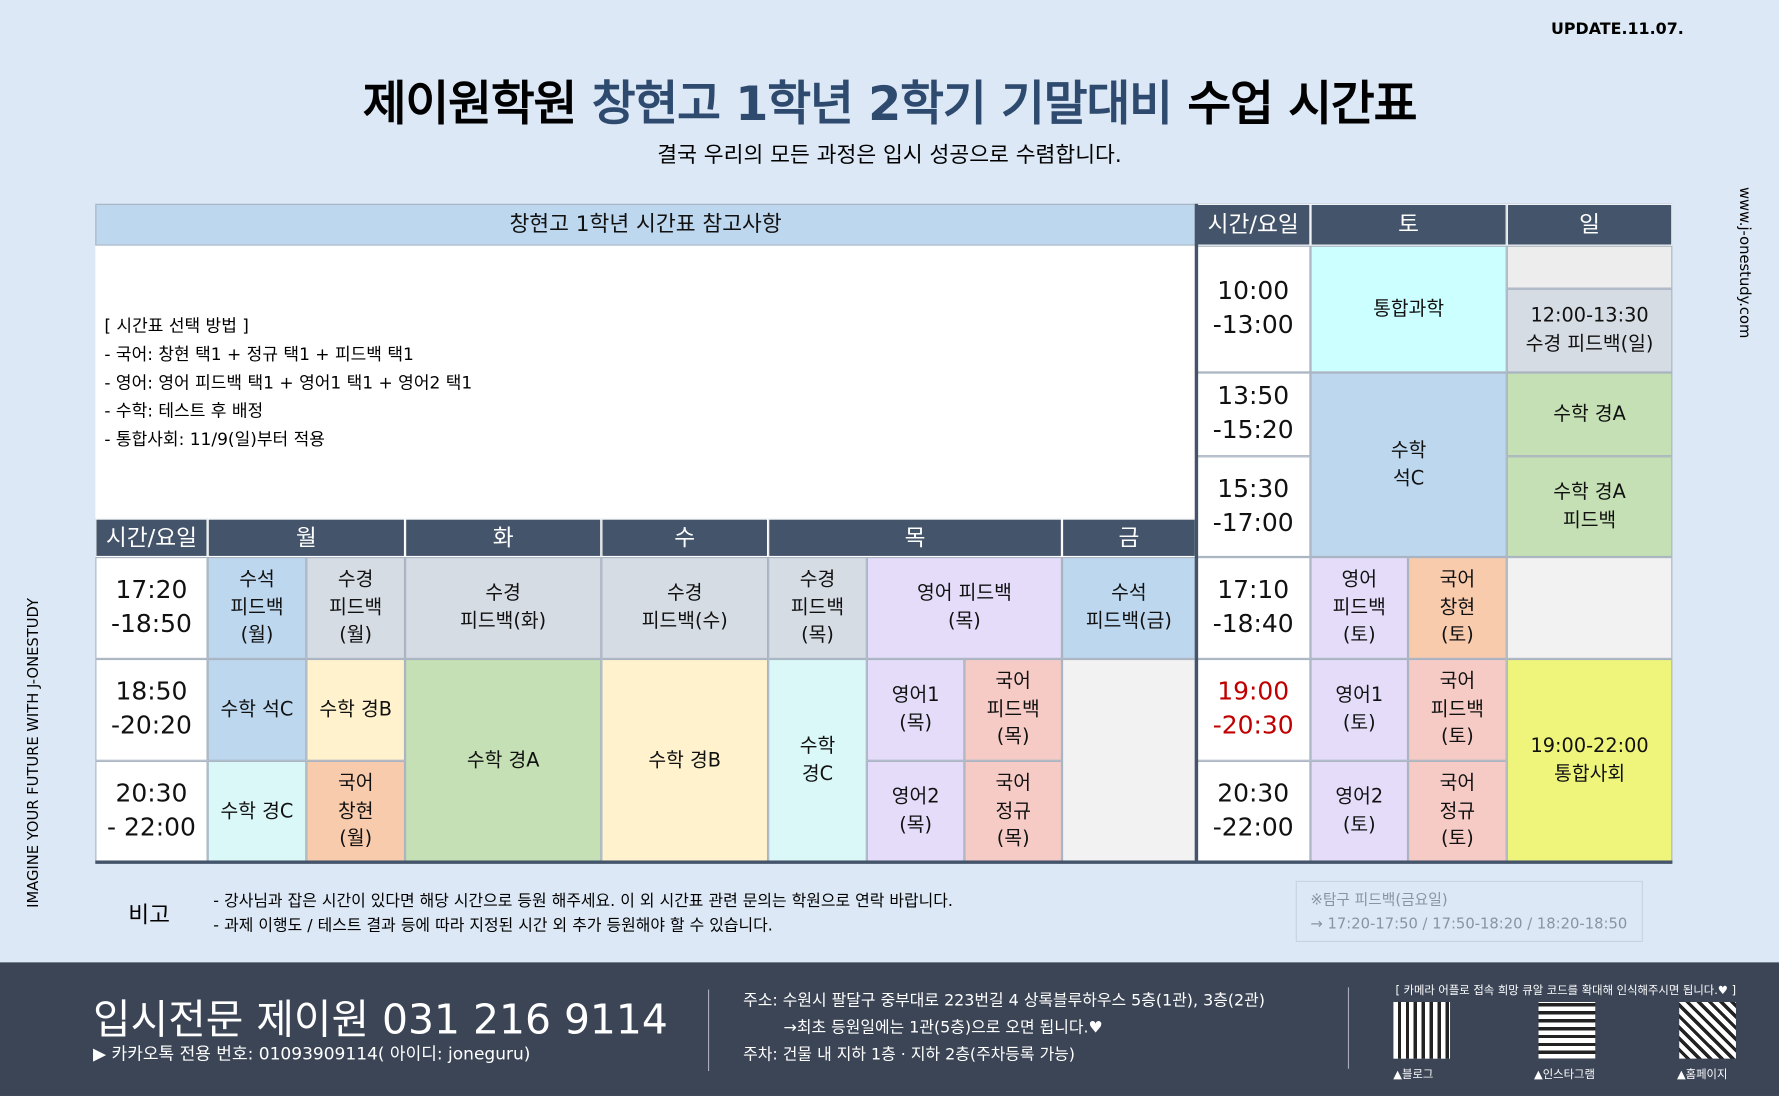 This screenshot has width=1779, height=1096. I want to click on side-text: IMAGINE YOUR FUTURE WITH J-ONESTUDY, so click(34, 752).